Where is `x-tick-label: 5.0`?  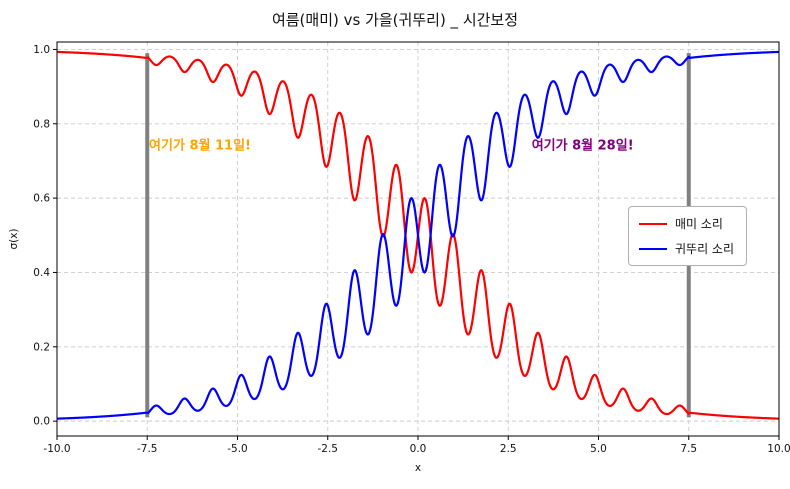
x-tick-label: 5.0 is located at coordinates (598, 449).